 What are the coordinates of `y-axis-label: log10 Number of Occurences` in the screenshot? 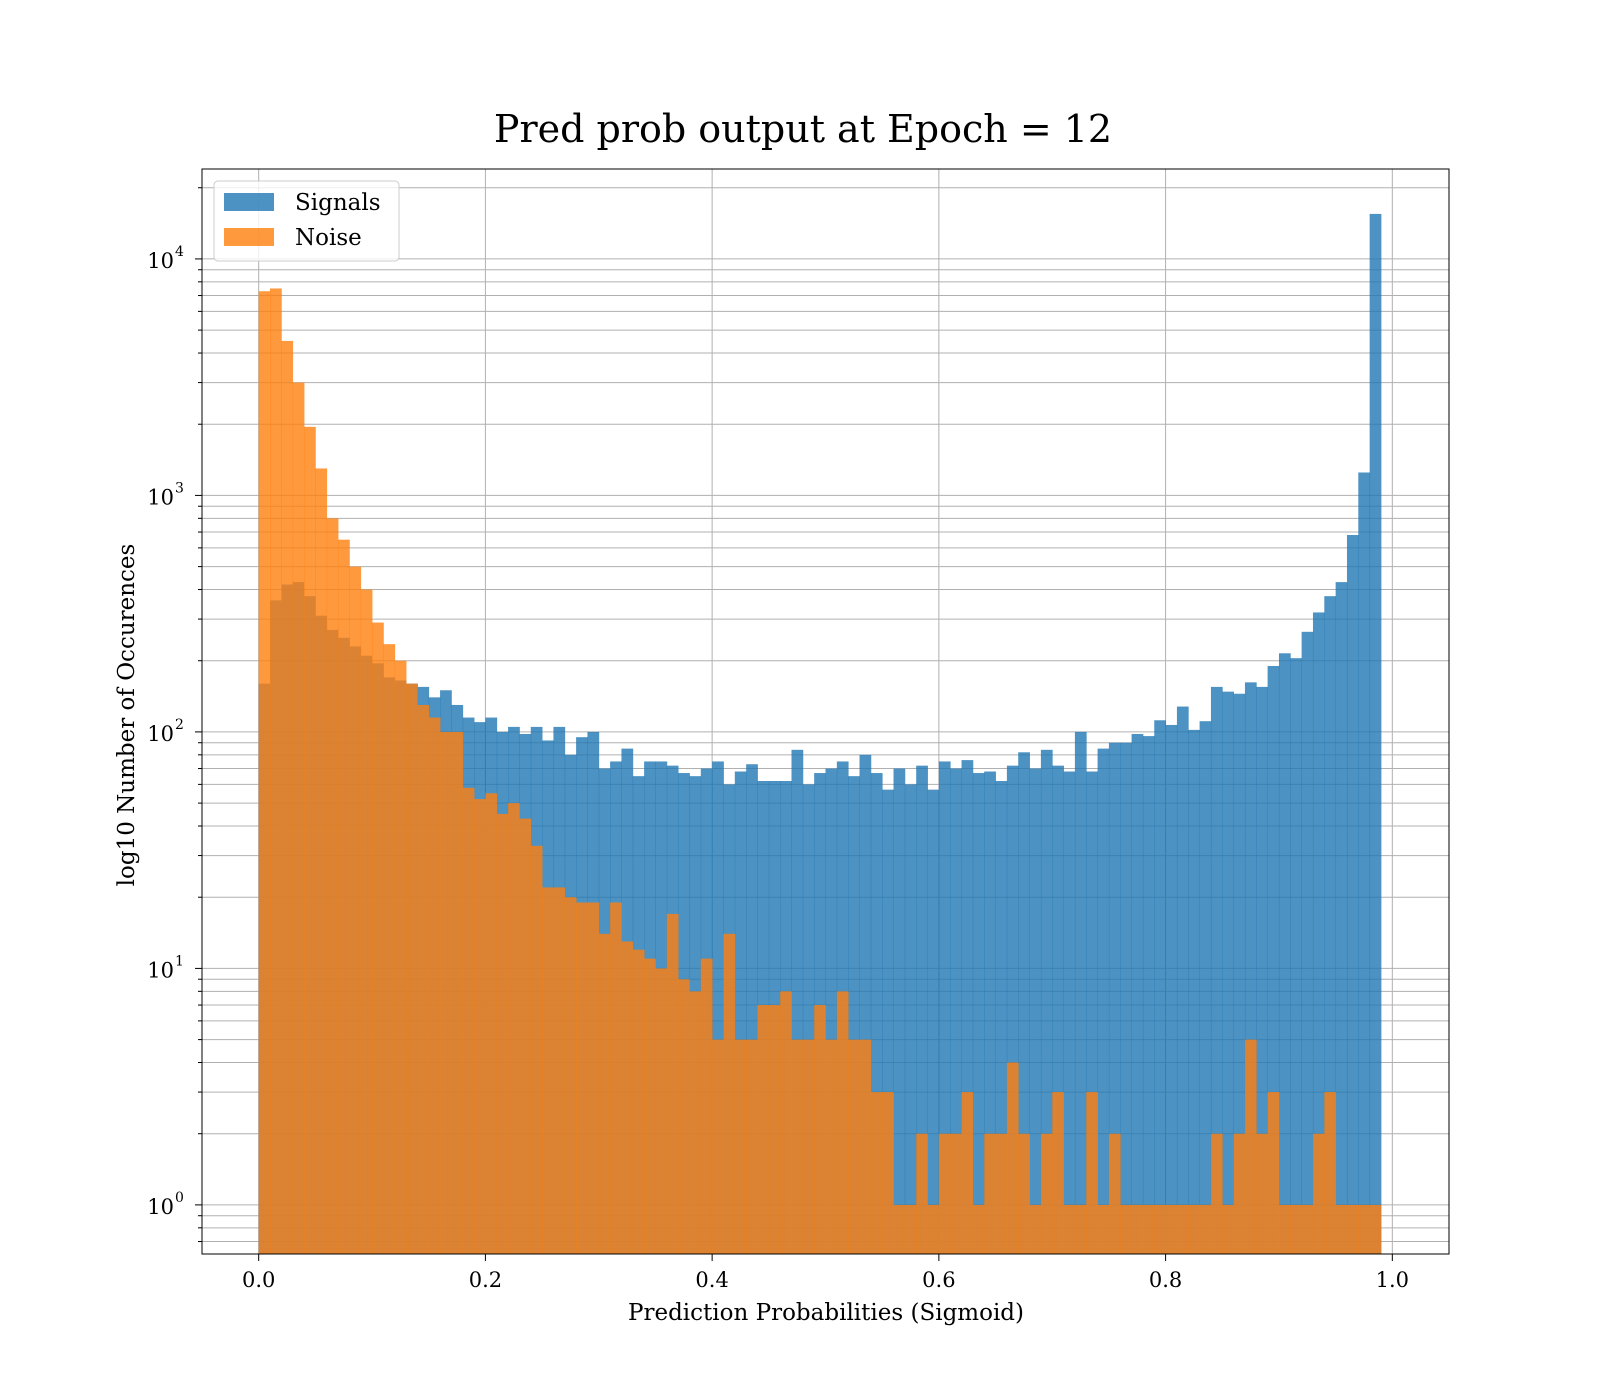 It's located at (127, 715).